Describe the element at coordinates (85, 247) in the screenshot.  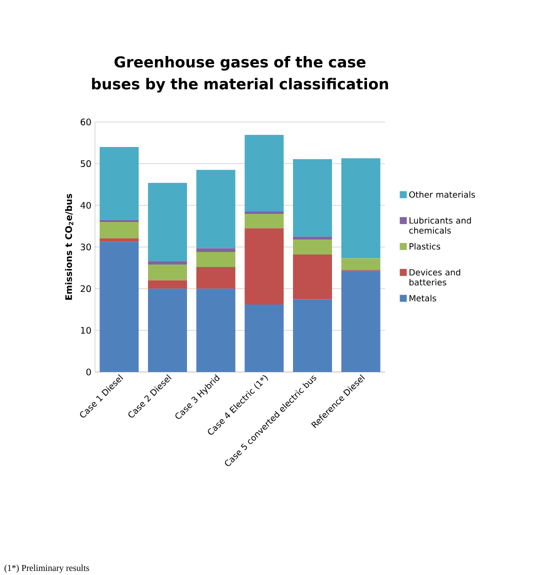
I see `y-tick-label: 30` at that location.